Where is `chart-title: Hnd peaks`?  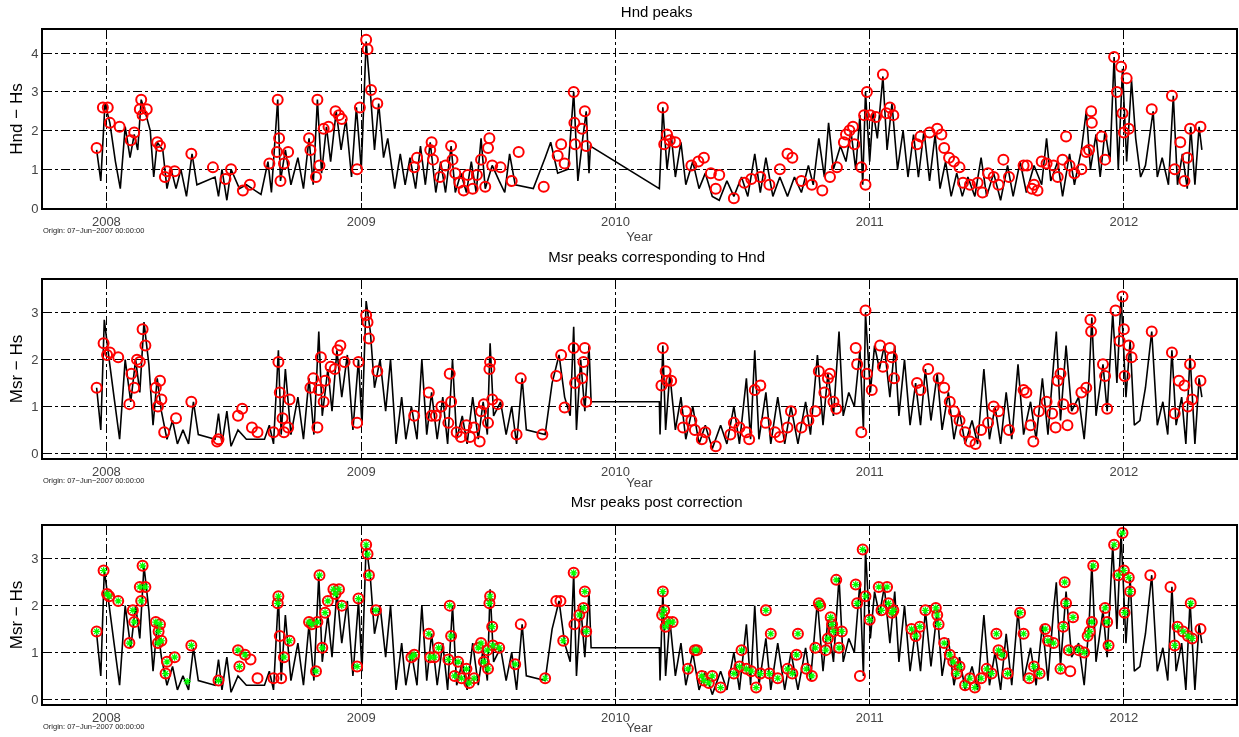 chart-title: Hnd peaks is located at coordinates (656, 11).